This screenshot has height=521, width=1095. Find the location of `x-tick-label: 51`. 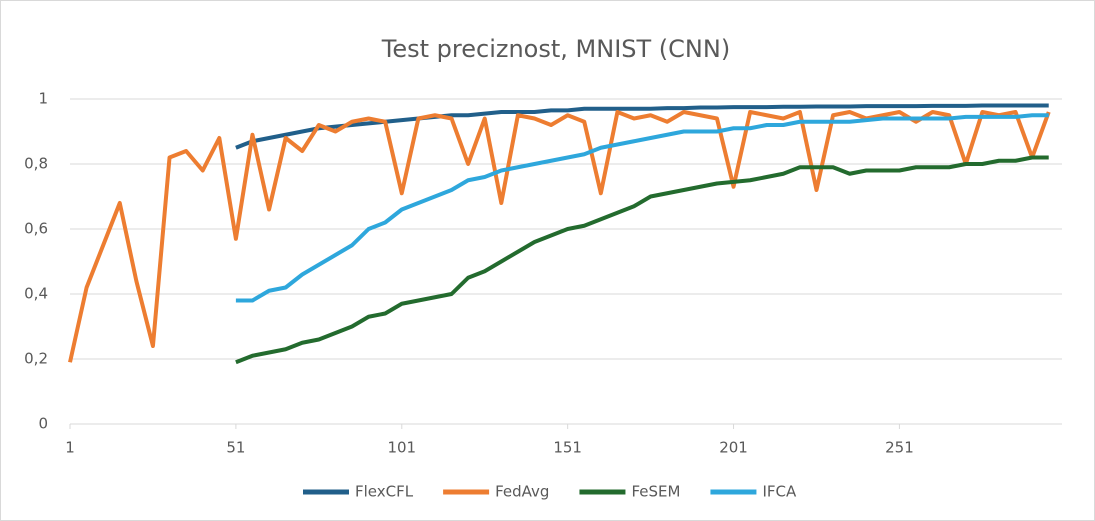

x-tick-label: 51 is located at coordinates (235, 448).